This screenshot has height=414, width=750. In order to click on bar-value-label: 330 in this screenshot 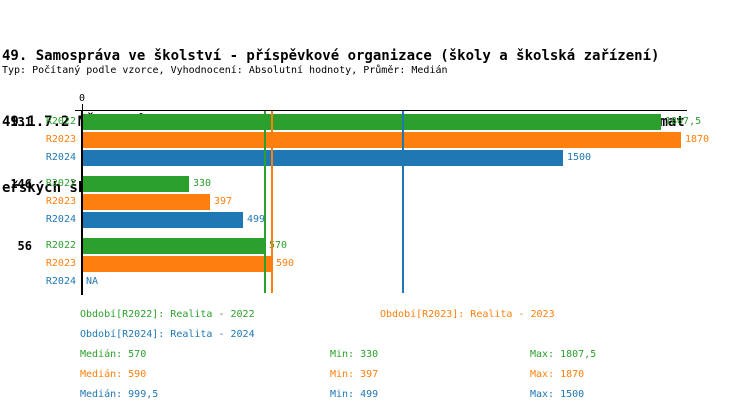, I will do `click(202, 183)`.